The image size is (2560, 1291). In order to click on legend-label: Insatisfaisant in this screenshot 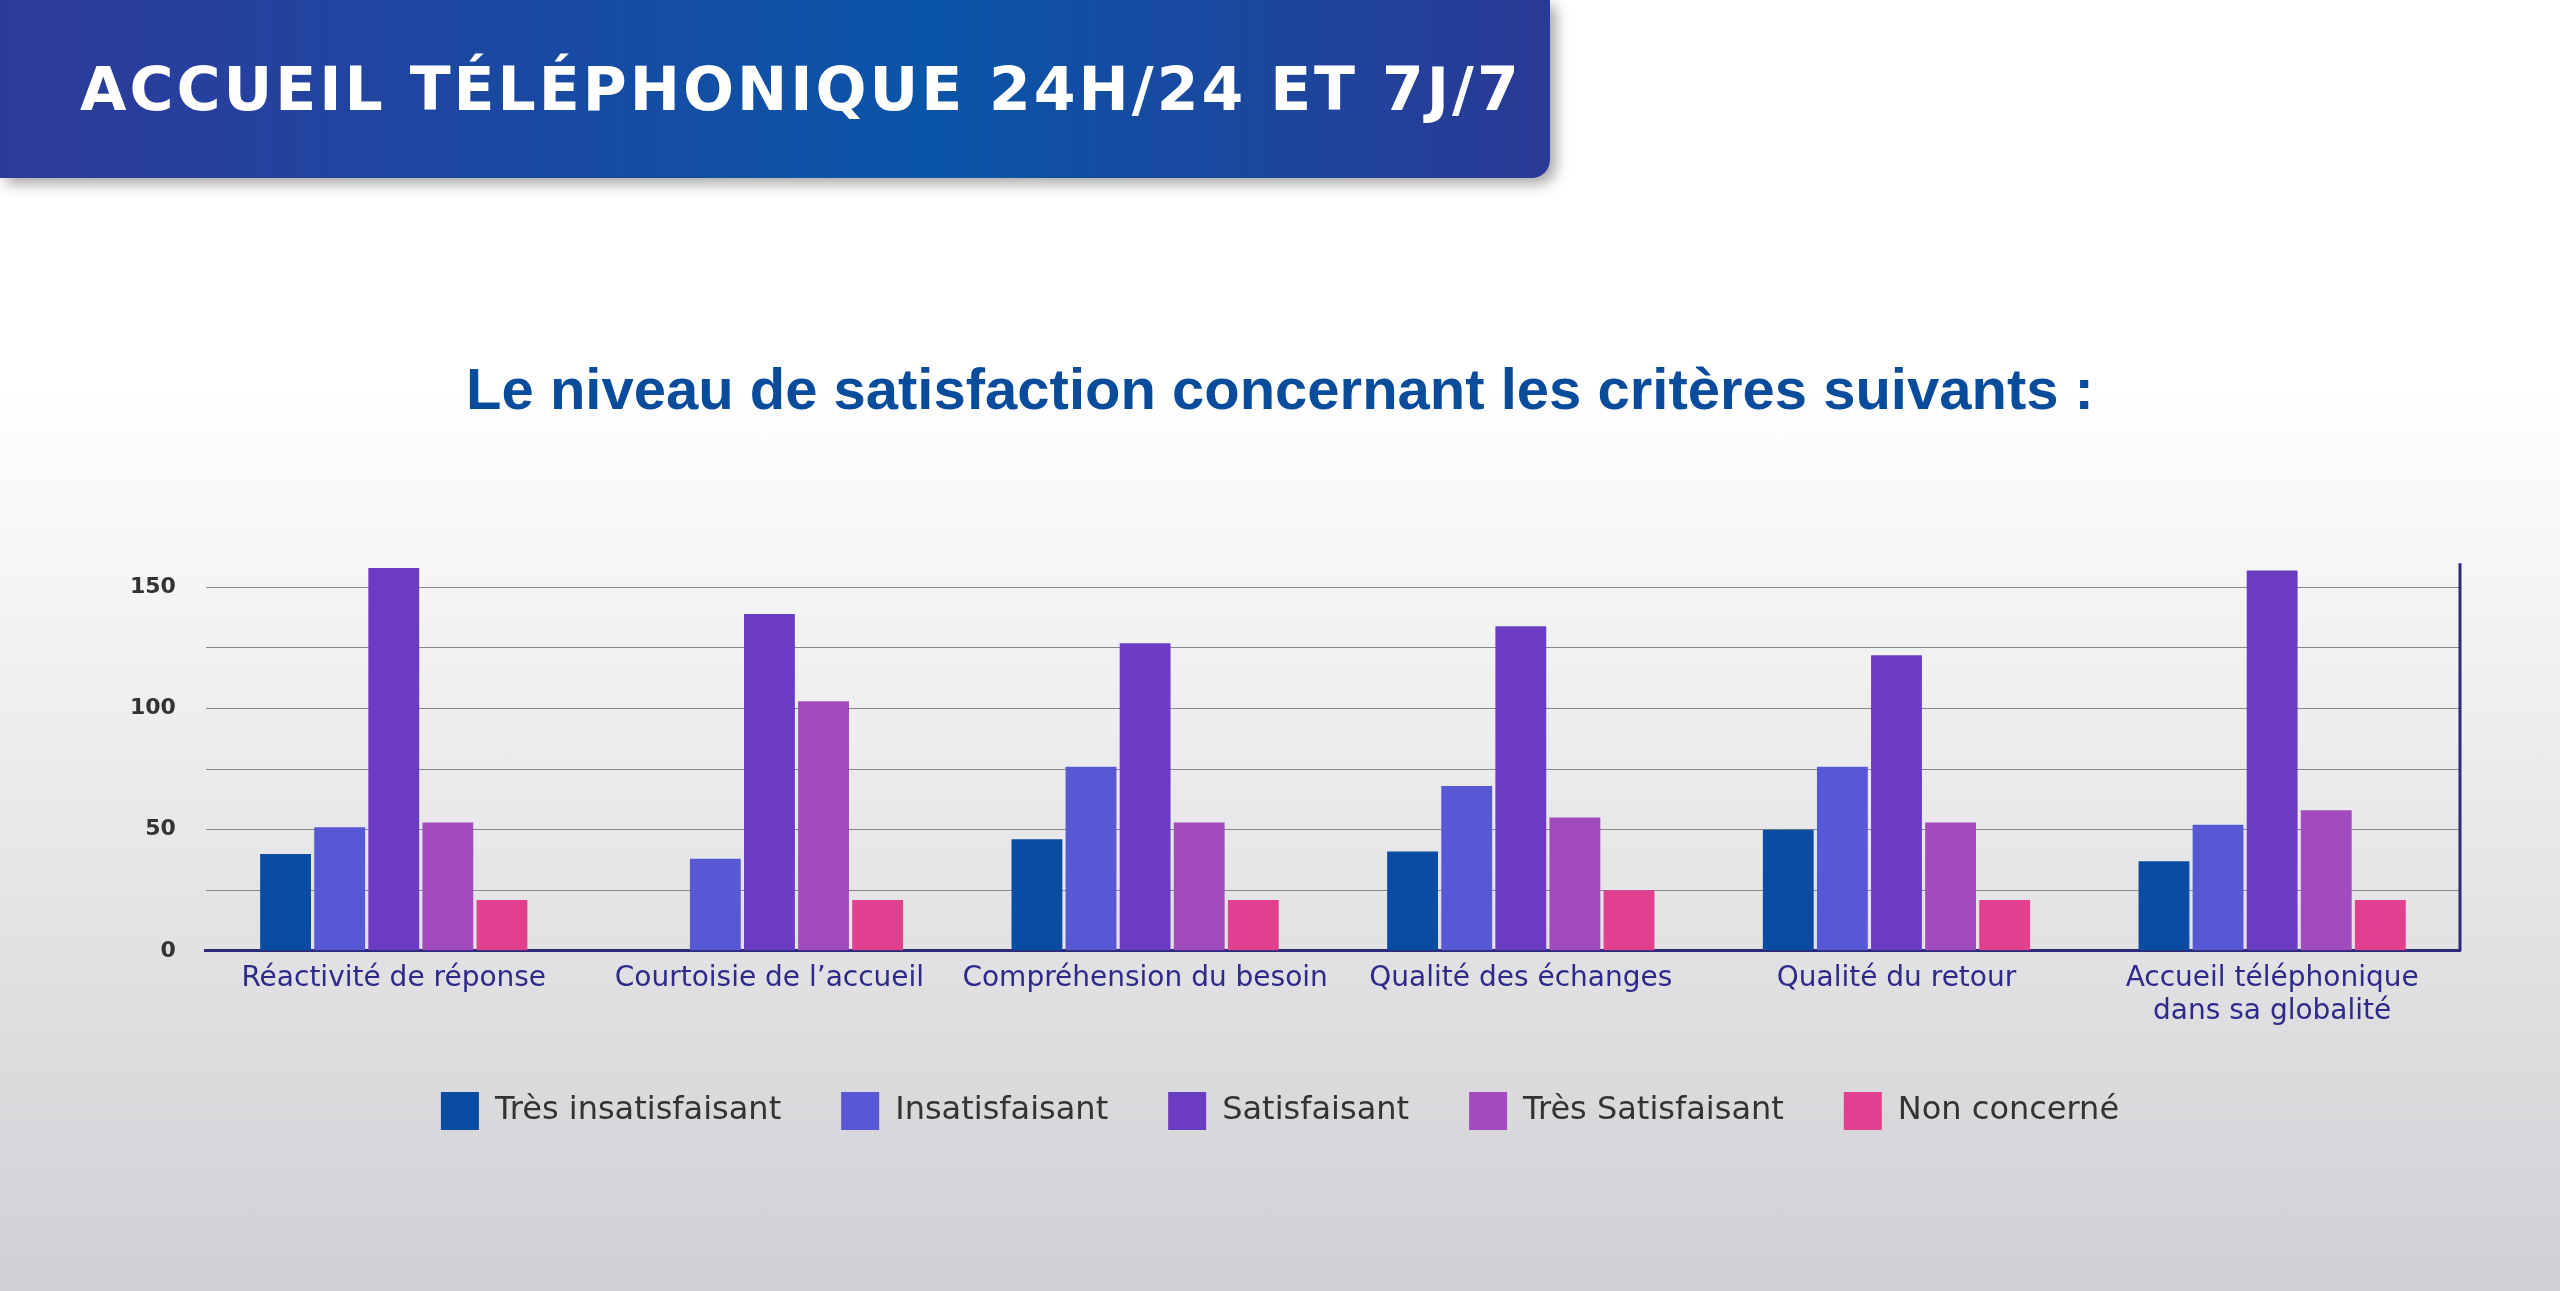, I will do `click(1002, 1108)`.